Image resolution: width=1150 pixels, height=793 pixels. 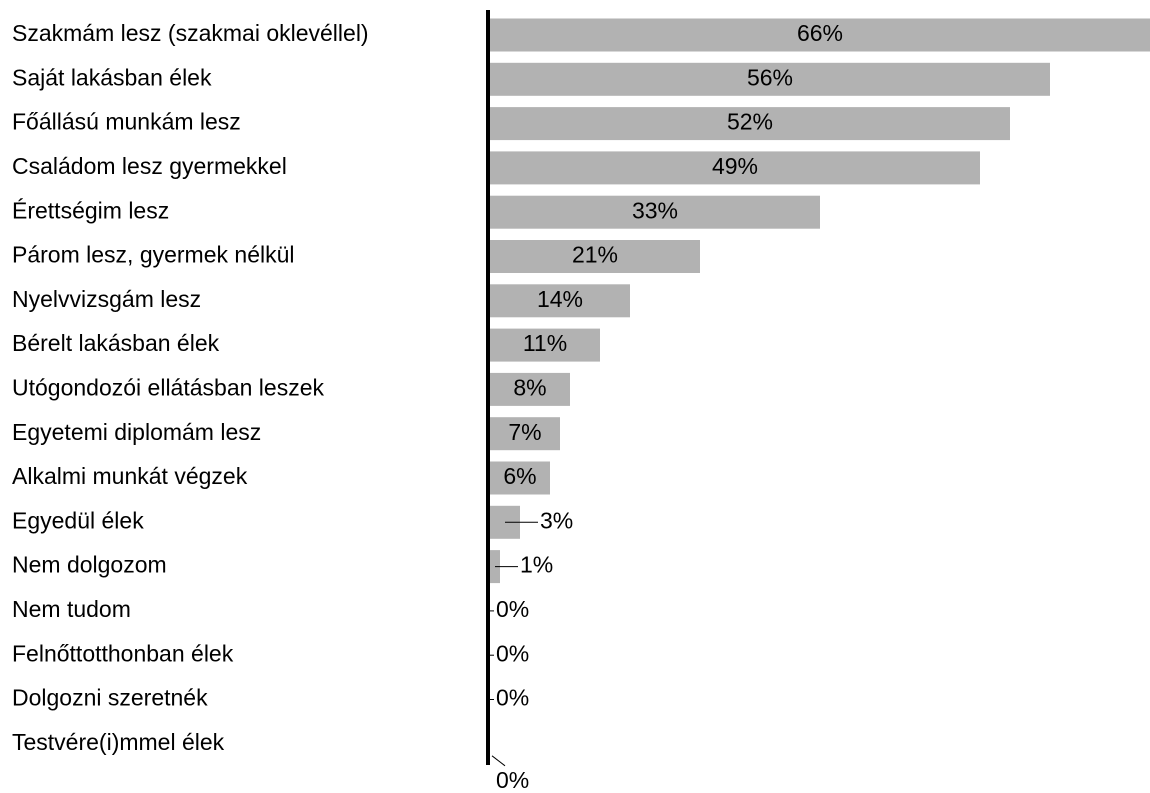 I want to click on category-label: Utógondozói ellátásban leszek, so click(x=168, y=387).